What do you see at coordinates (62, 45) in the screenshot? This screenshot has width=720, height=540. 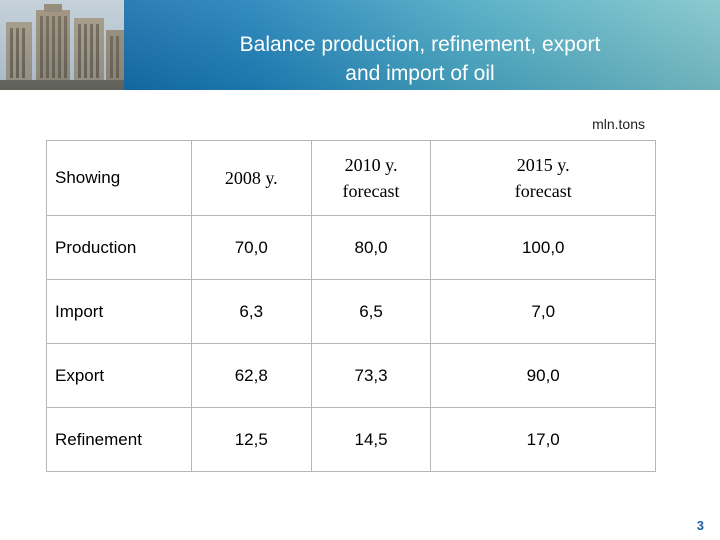 I see `building-photo` at bounding box center [62, 45].